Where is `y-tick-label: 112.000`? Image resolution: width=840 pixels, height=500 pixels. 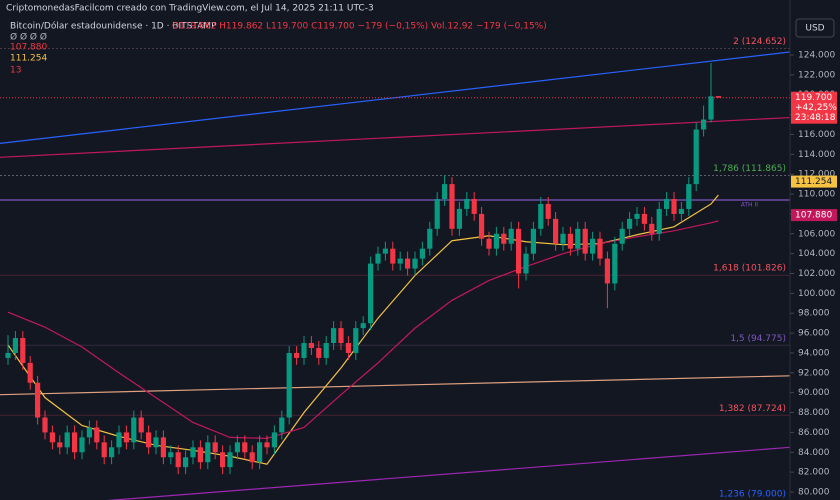 y-tick-label: 112.000 is located at coordinates (816, 175).